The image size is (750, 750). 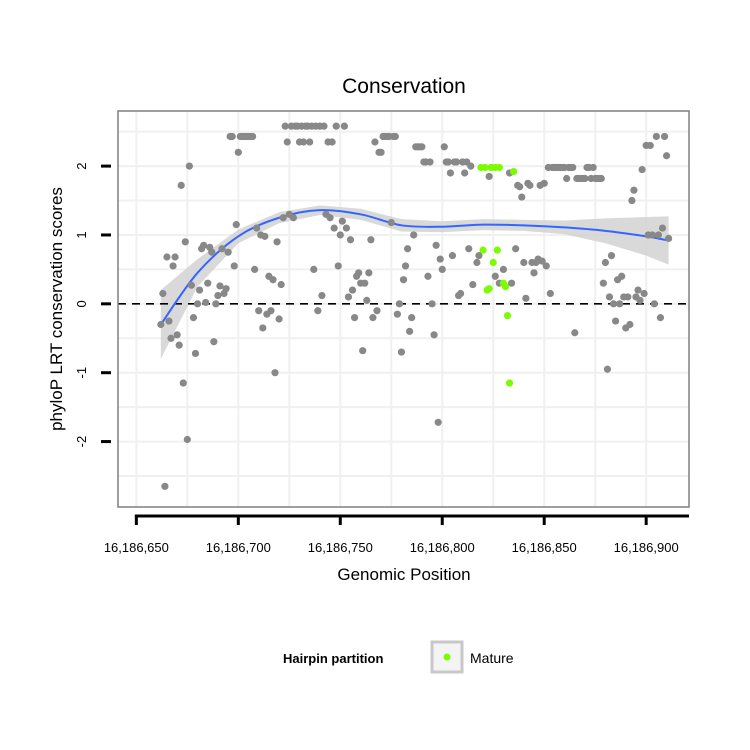 I want to click on legend-key-point, so click(x=447, y=657).